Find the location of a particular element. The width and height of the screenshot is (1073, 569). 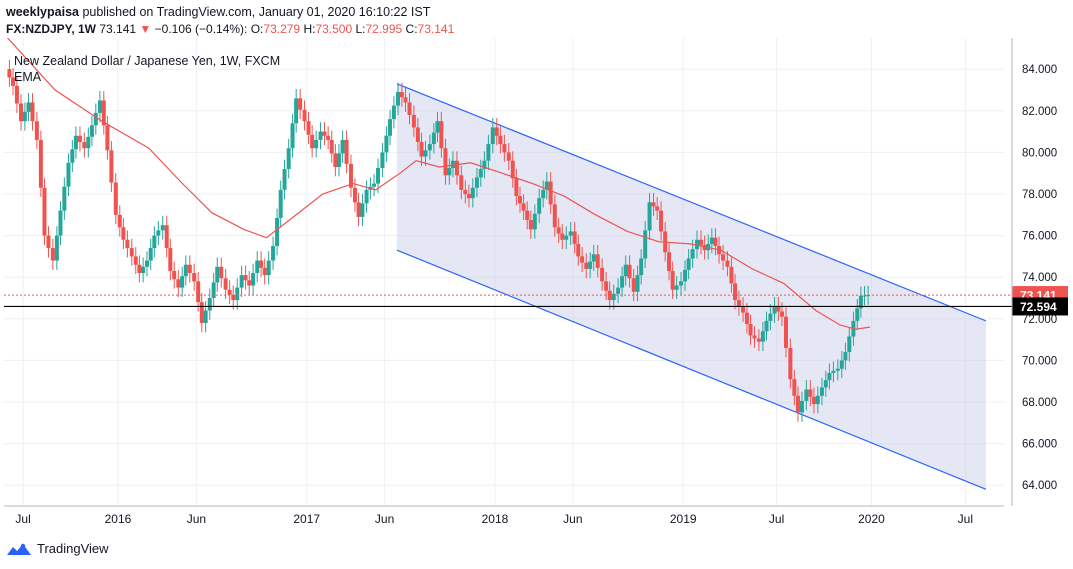

x-tick-label: 2018 is located at coordinates (495, 519).